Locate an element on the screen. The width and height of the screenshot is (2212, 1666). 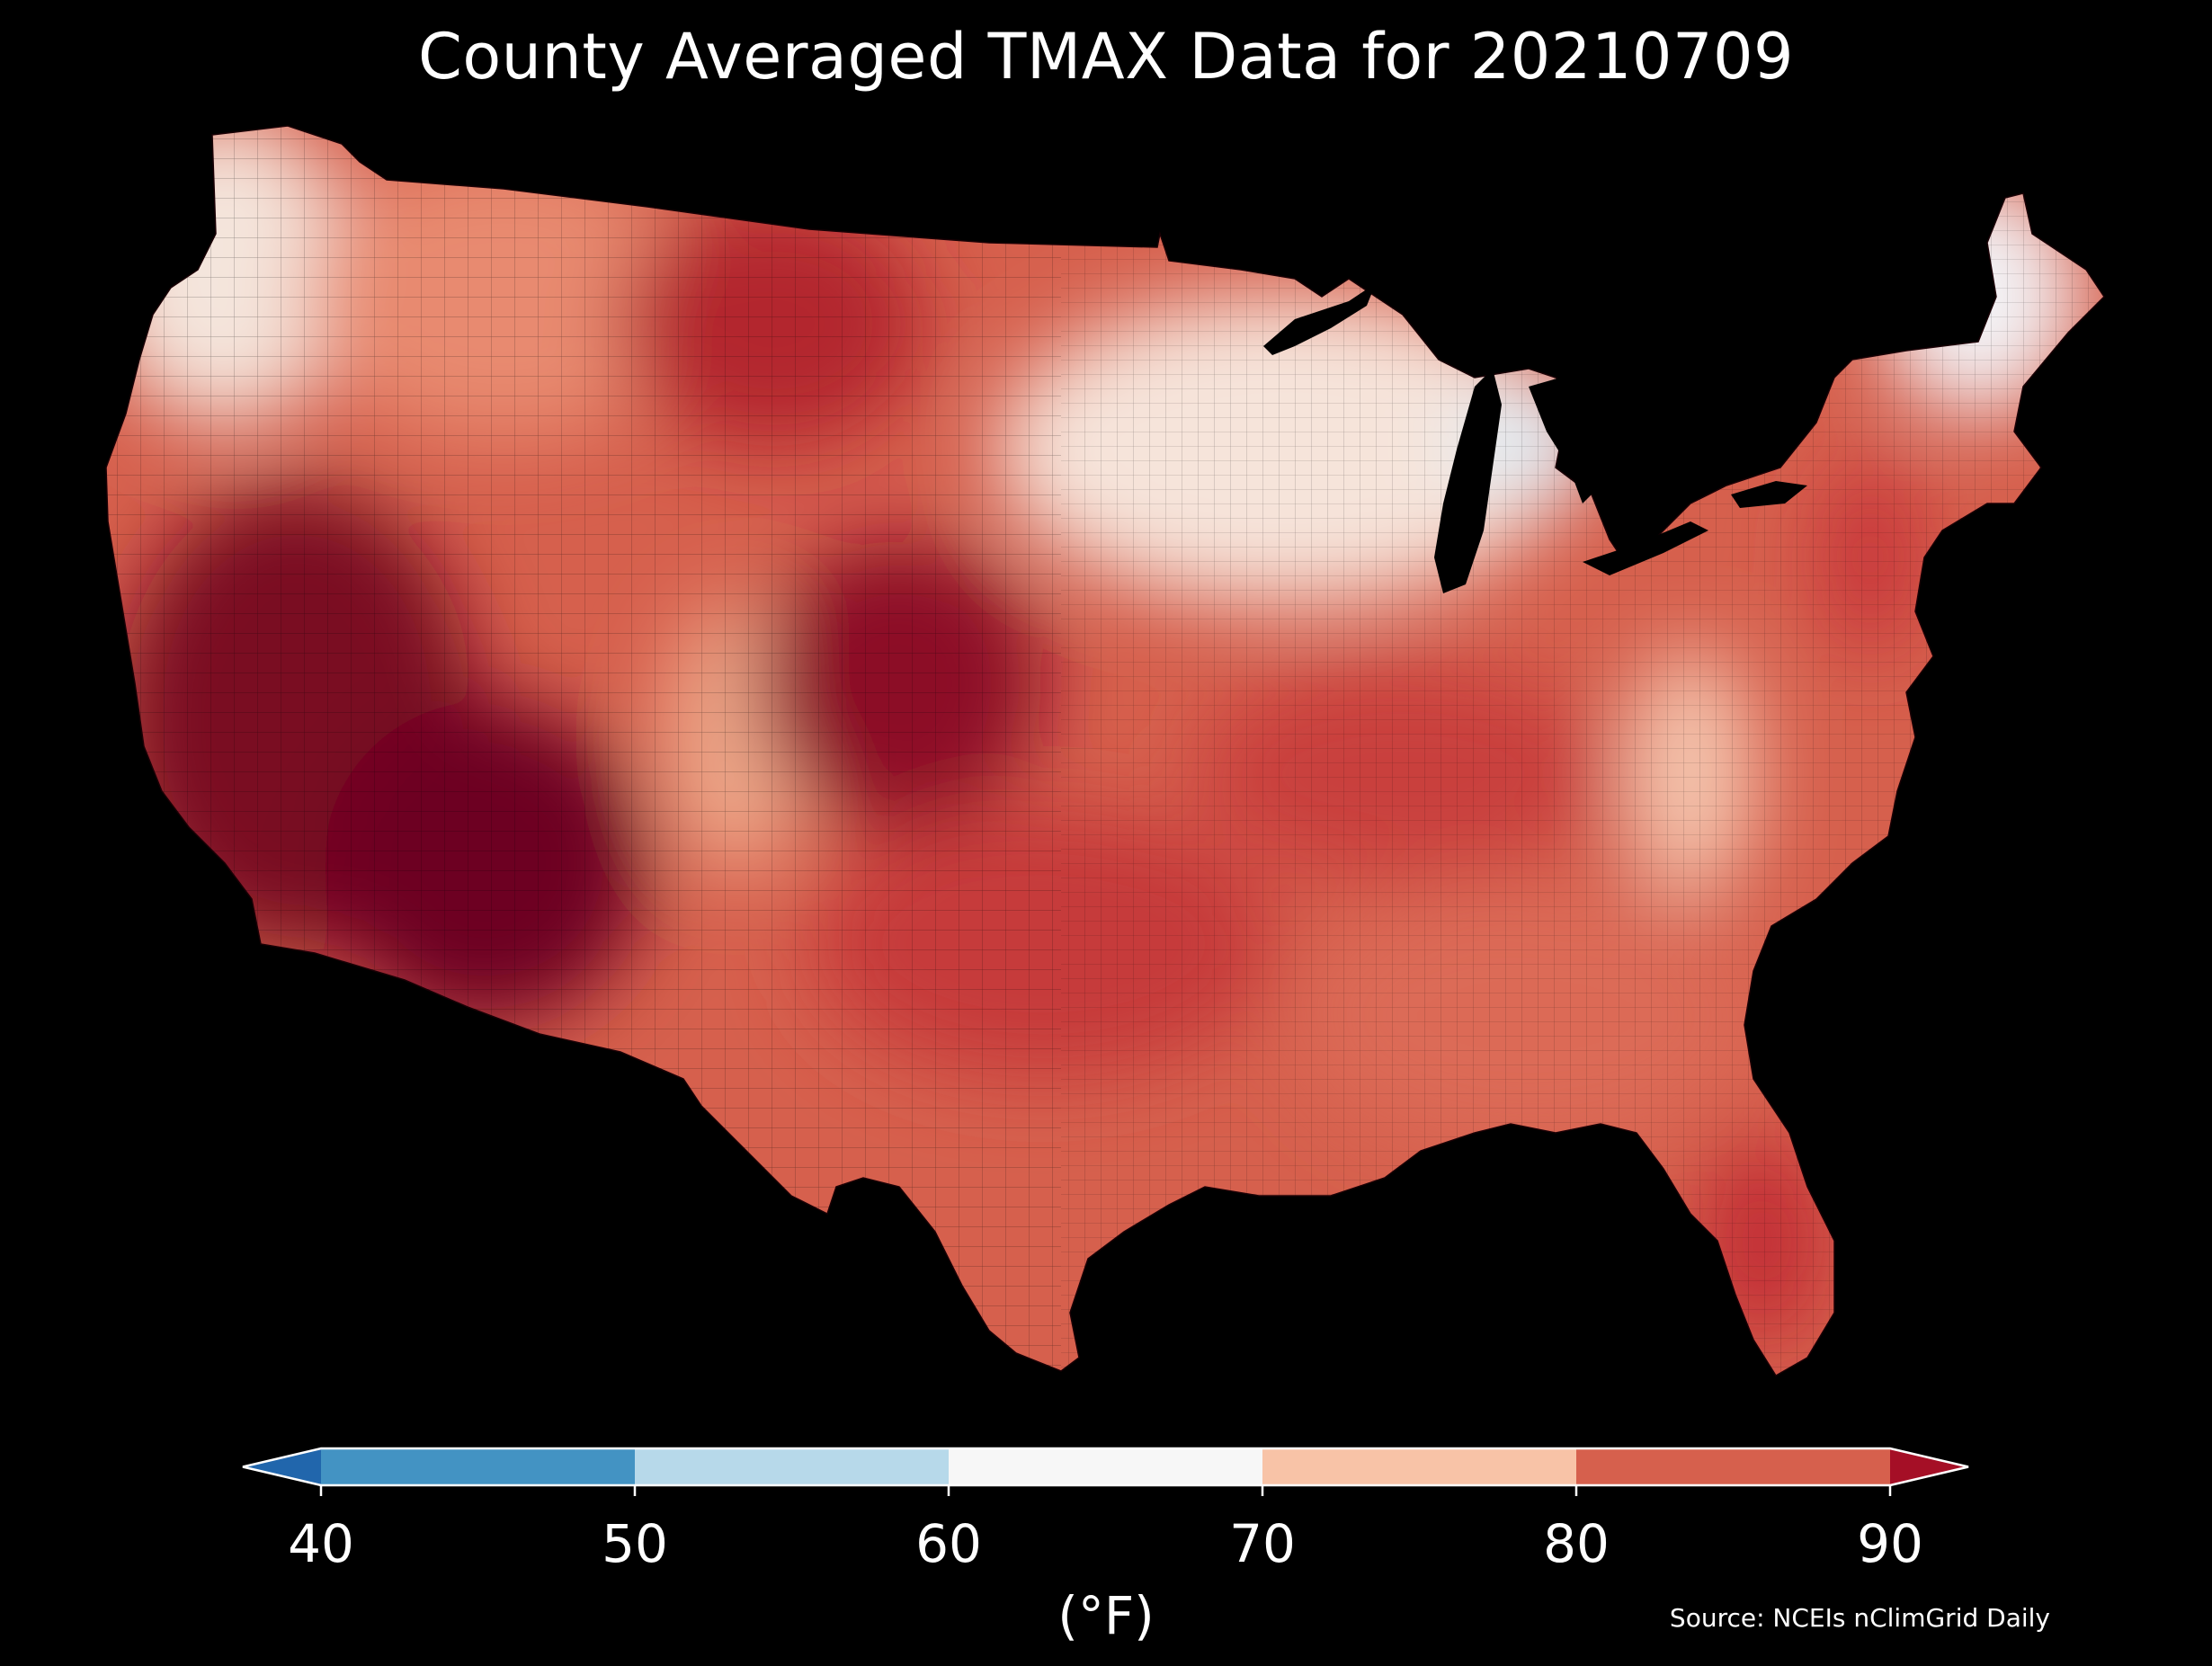
colorbar-tick-label: 90 is located at coordinates (1890, 1543).